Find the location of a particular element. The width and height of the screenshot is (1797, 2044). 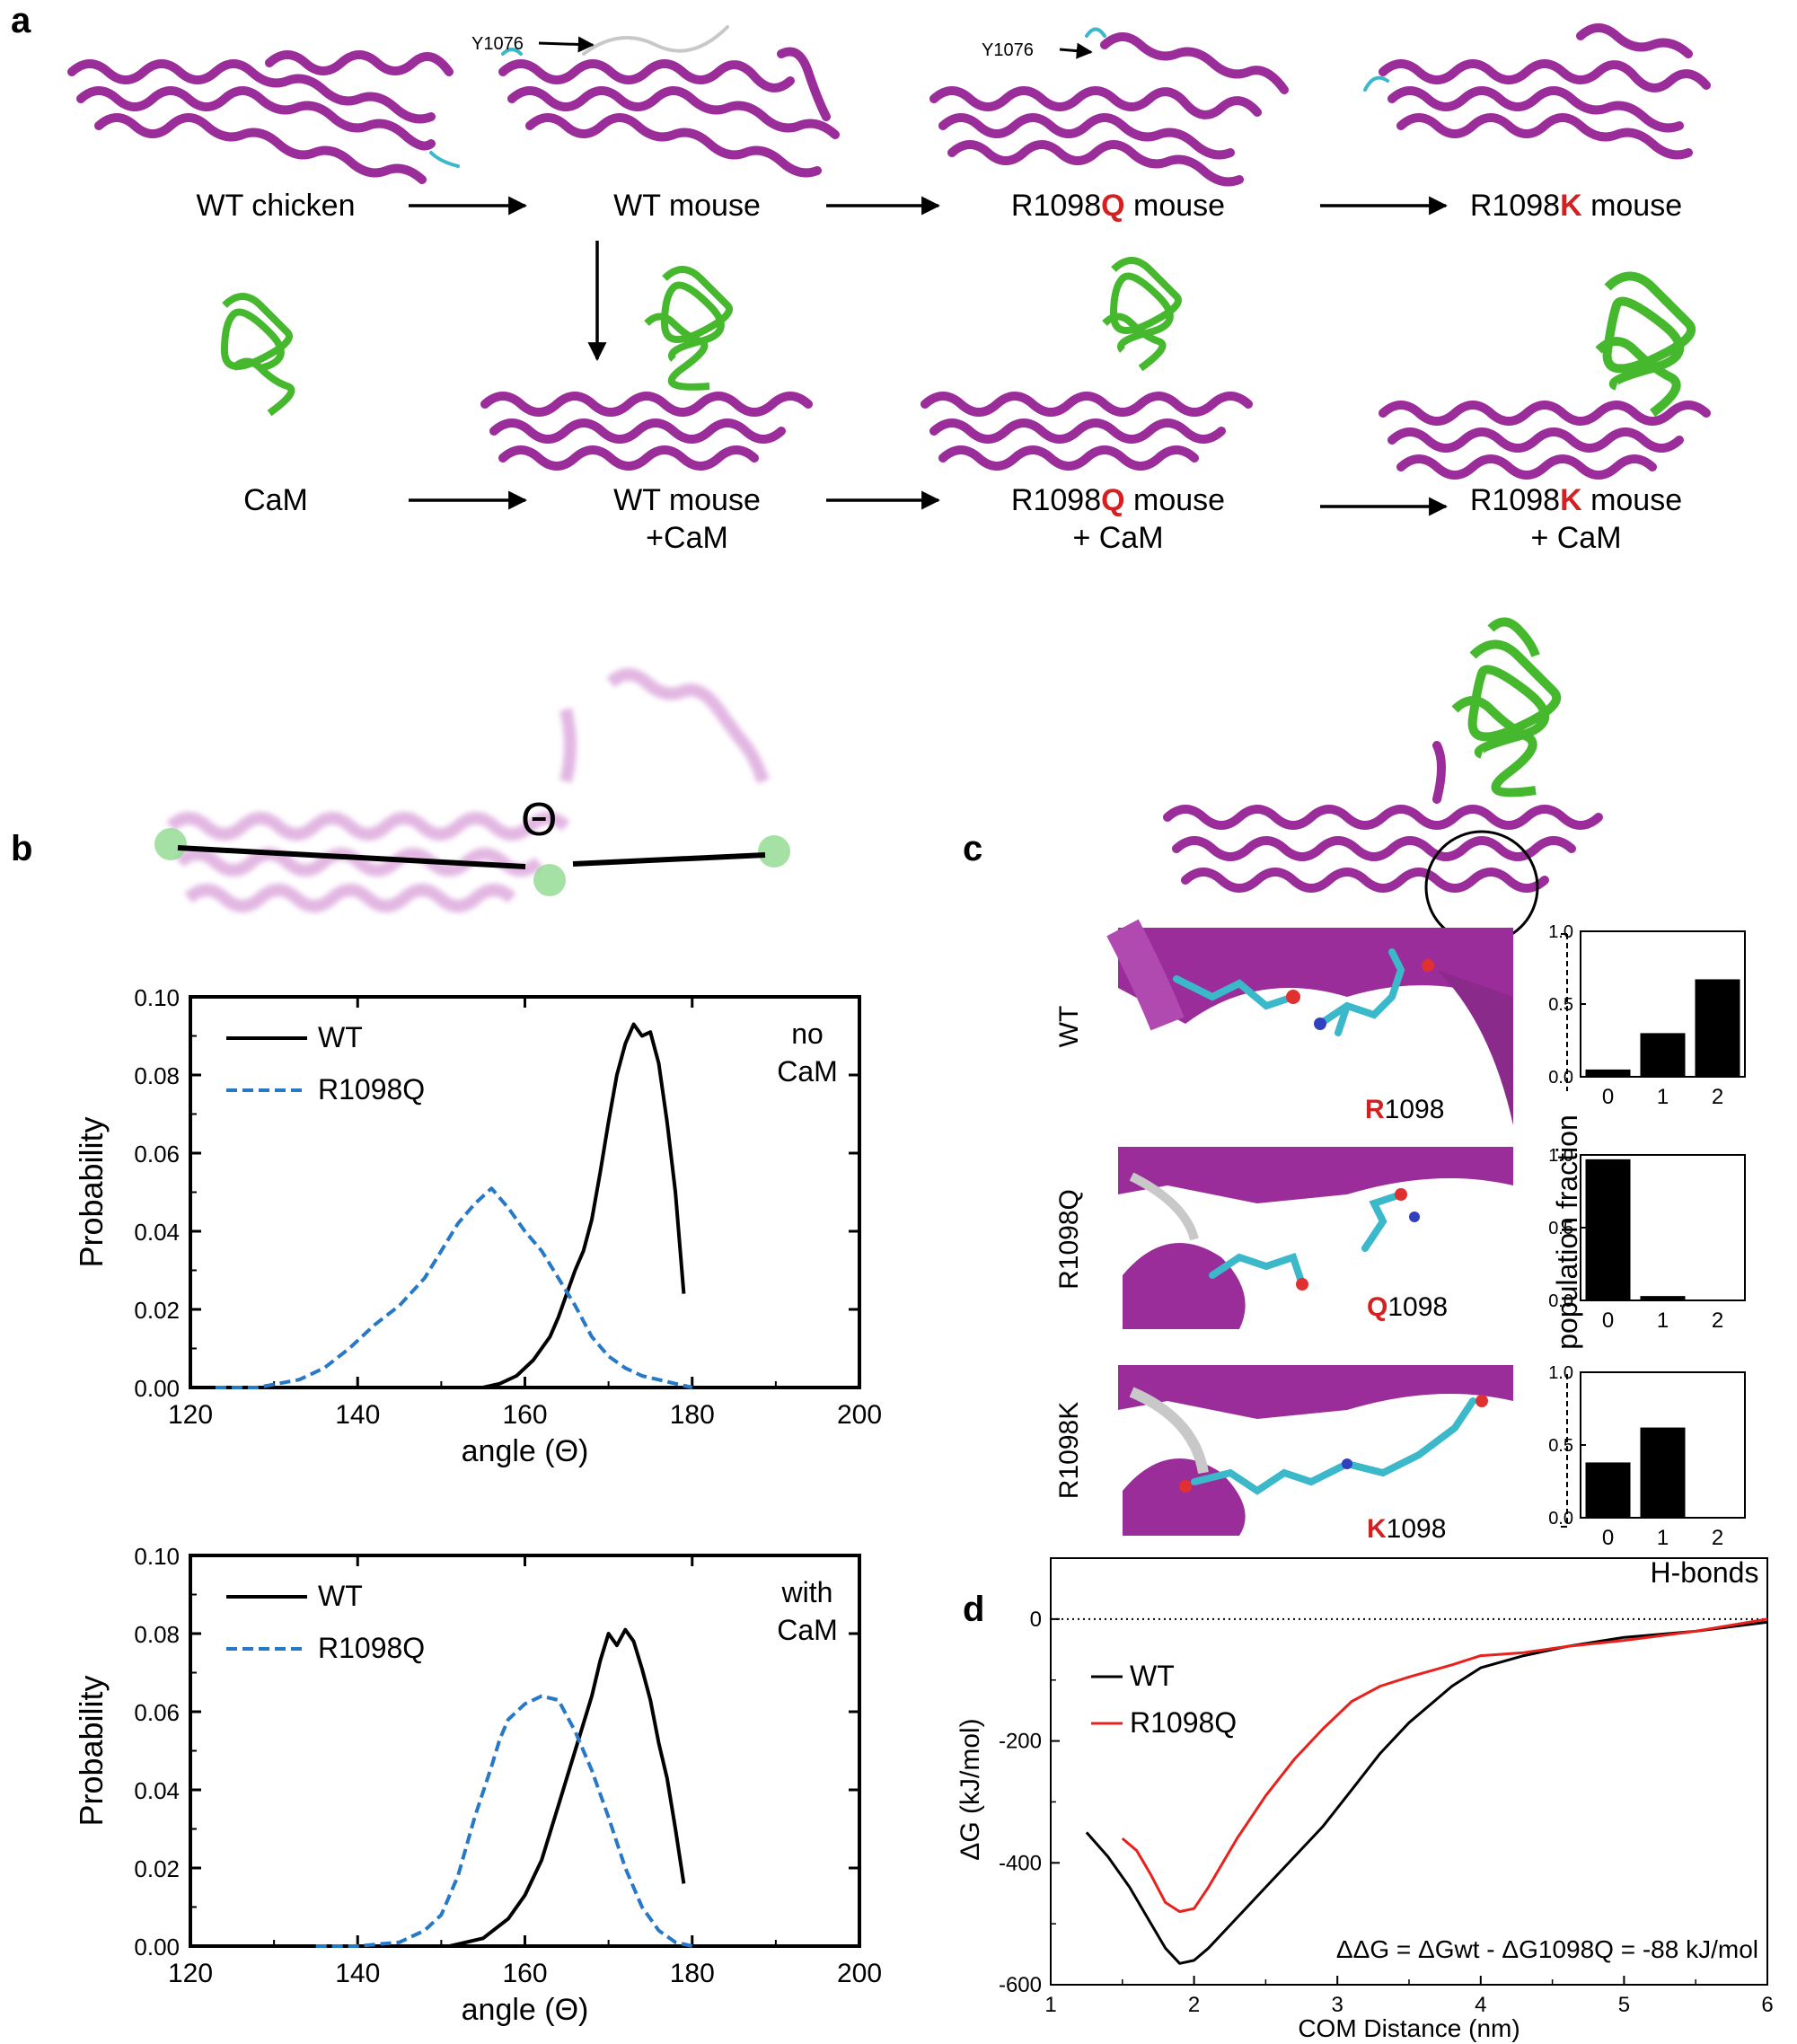

protein-r1098q-mouse-cam is located at coordinates (1087, 364).